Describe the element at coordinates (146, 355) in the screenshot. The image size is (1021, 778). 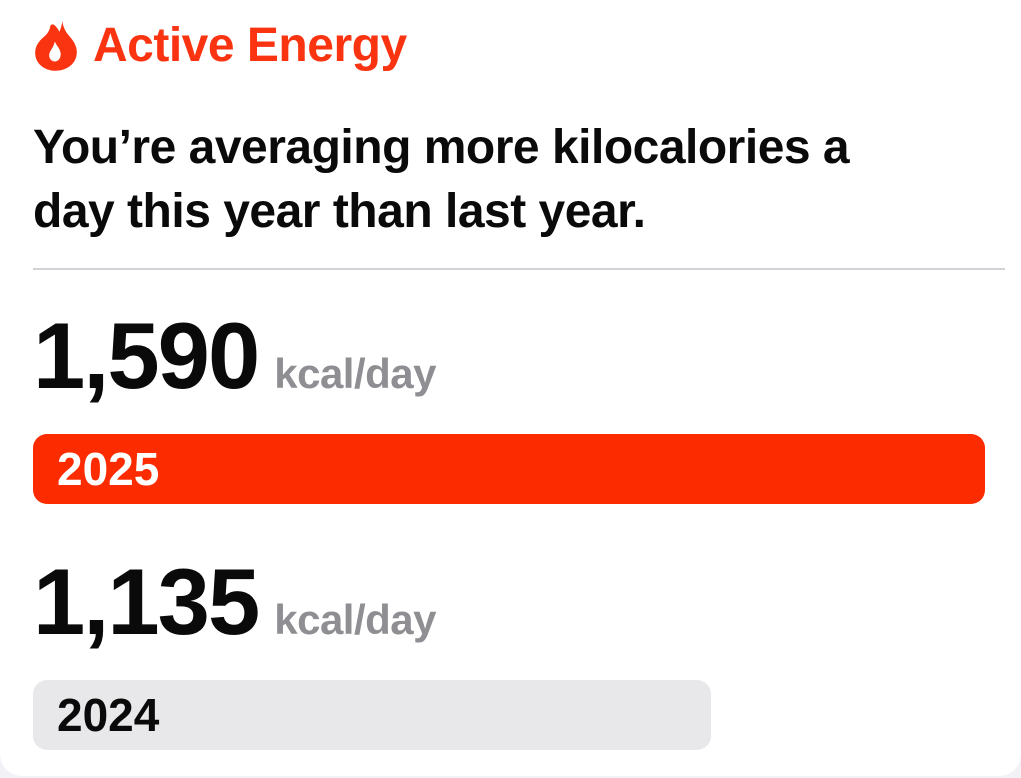
I see `value-2025: 1,590` at that location.